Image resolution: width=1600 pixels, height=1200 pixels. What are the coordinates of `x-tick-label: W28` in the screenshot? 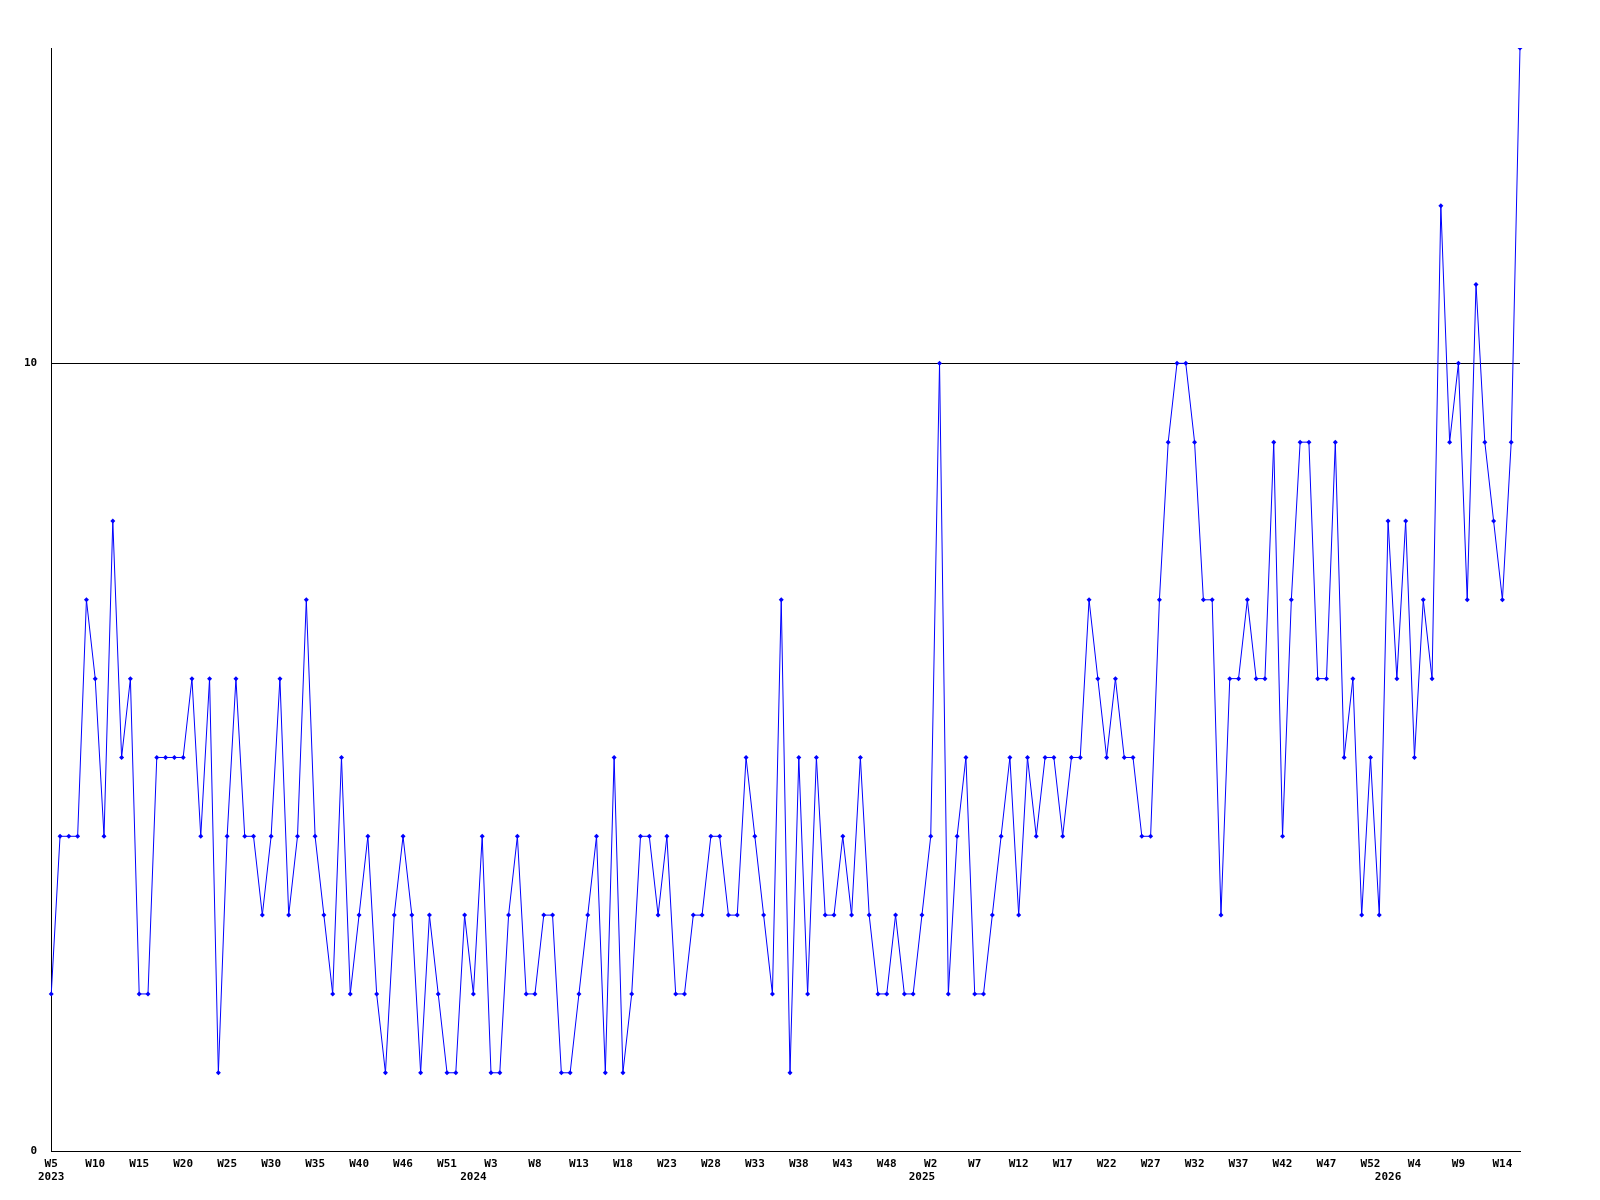 It's located at (710, 1164).